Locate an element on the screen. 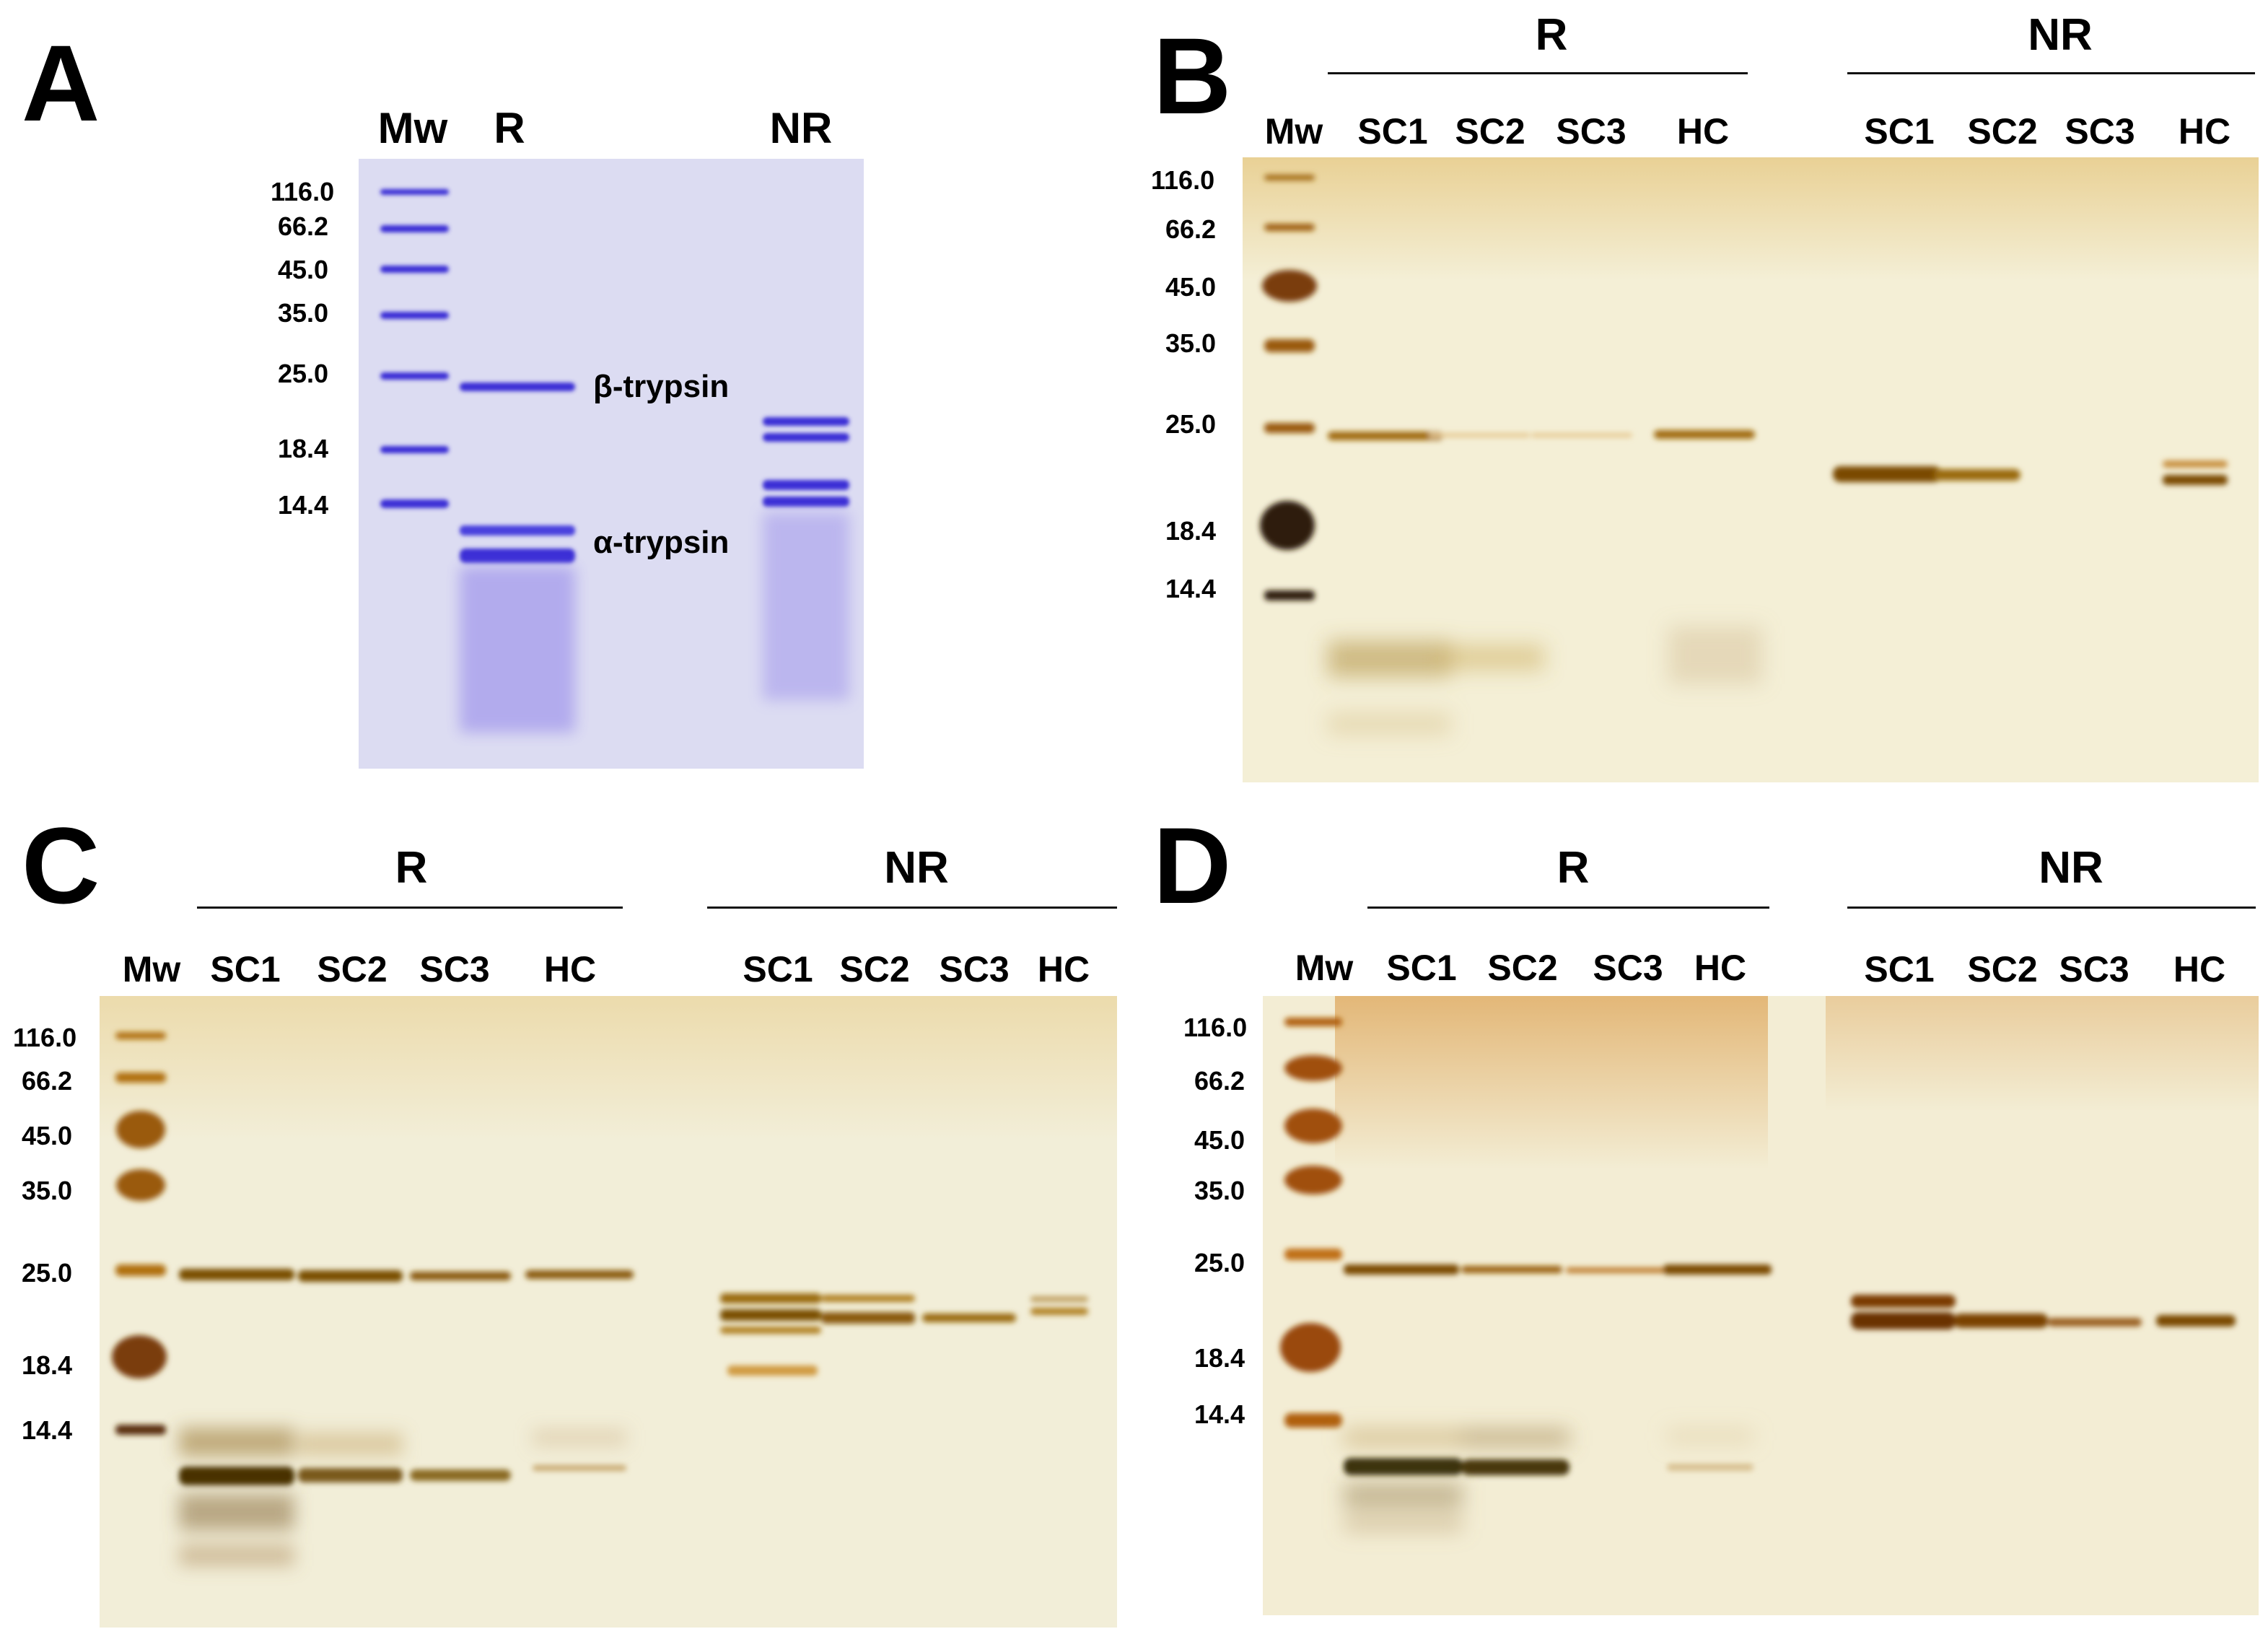 The width and height of the screenshot is (2268, 1647). panel-b-mw-ladder is located at coordinates (1288, 388).